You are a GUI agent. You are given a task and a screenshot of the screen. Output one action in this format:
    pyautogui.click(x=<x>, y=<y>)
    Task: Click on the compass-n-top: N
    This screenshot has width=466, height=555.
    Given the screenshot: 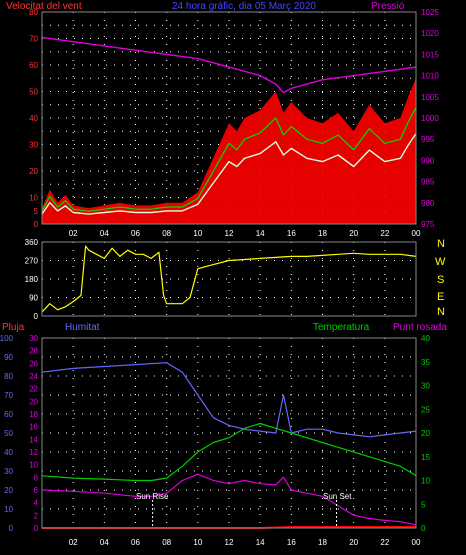 What is the action you would take?
    pyautogui.click(x=441, y=244)
    